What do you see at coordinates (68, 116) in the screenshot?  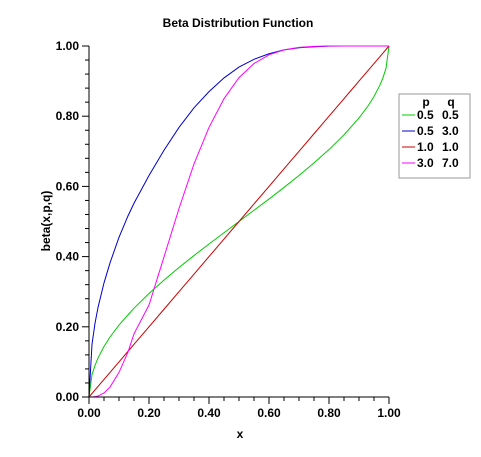 I see `y-tick-label: 0.80` at bounding box center [68, 116].